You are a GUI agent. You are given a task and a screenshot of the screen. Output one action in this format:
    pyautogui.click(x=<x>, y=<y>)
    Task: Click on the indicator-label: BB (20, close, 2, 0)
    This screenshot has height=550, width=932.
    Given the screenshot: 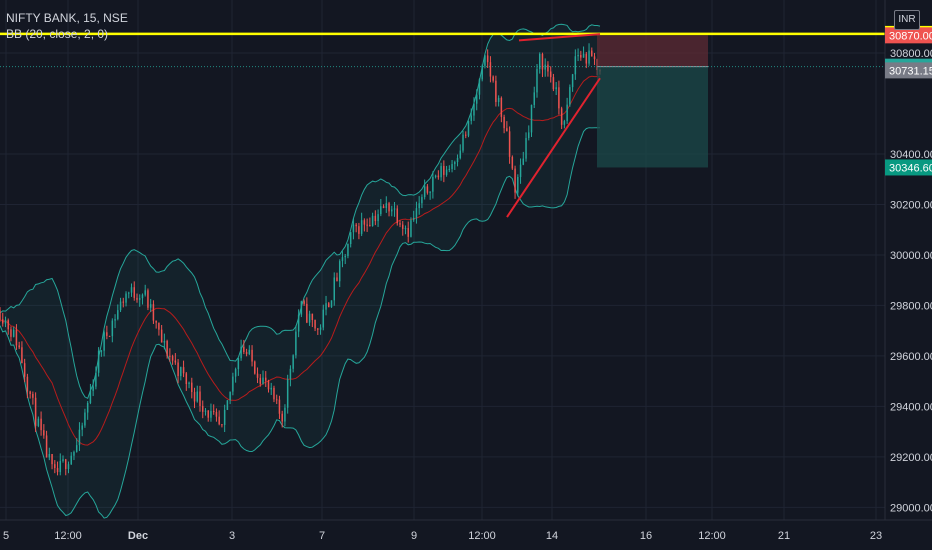 What is the action you would take?
    pyautogui.click(x=57, y=34)
    